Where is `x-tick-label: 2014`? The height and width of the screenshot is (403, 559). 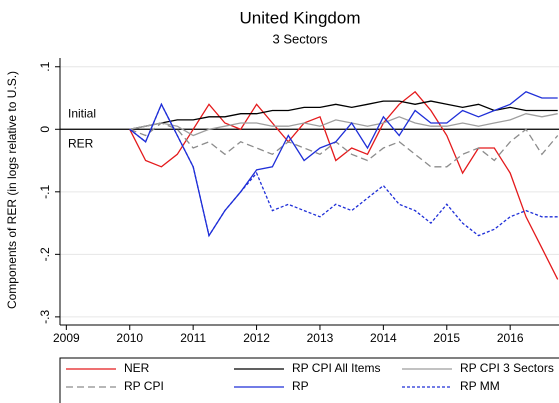 x-tick-label: 2014 is located at coordinates (383, 338).